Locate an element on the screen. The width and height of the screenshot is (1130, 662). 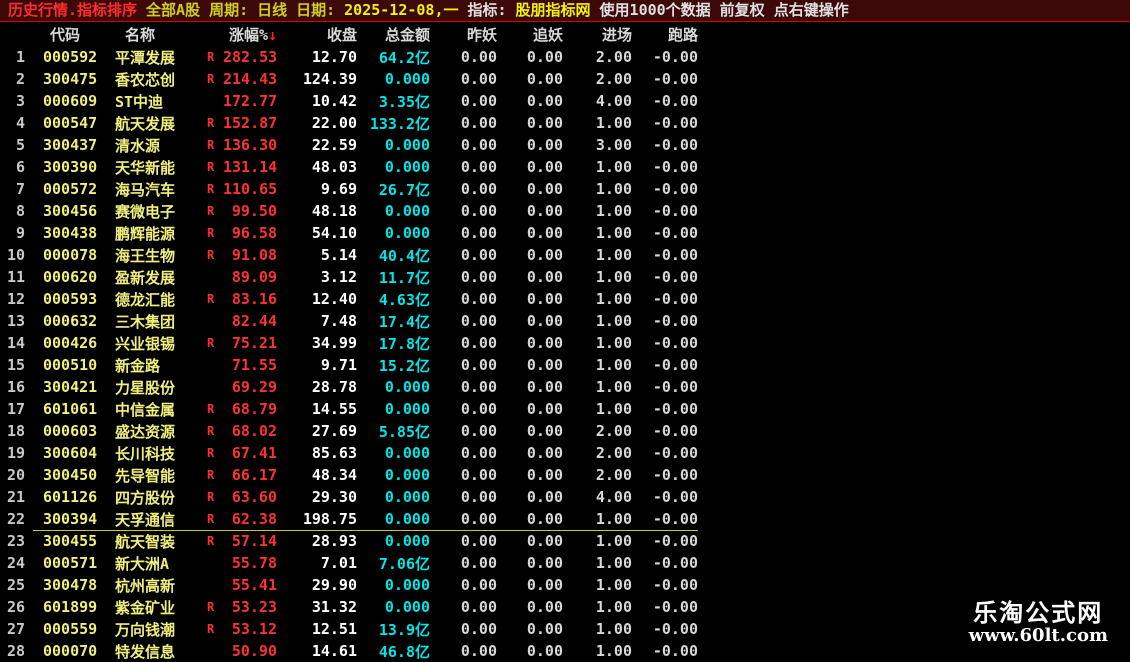
stock-name: 杭州高新 is located at coordinates (145, 585).